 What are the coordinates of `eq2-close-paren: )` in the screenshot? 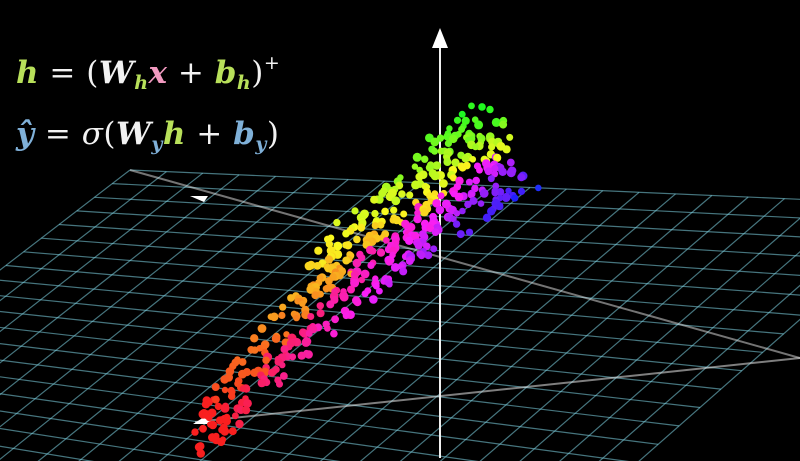 It's located at (273, 134).